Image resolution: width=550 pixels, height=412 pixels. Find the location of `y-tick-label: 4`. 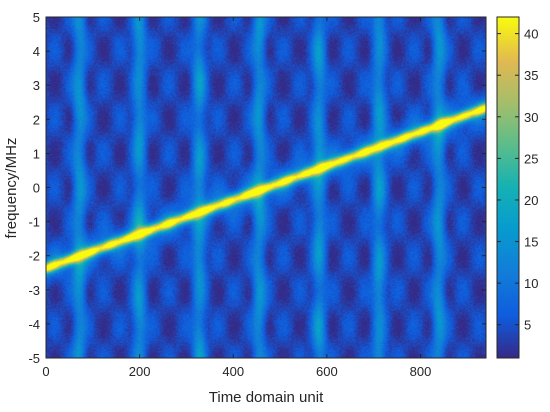

y-tick-label: 4 is located at coordinates (36, 51).